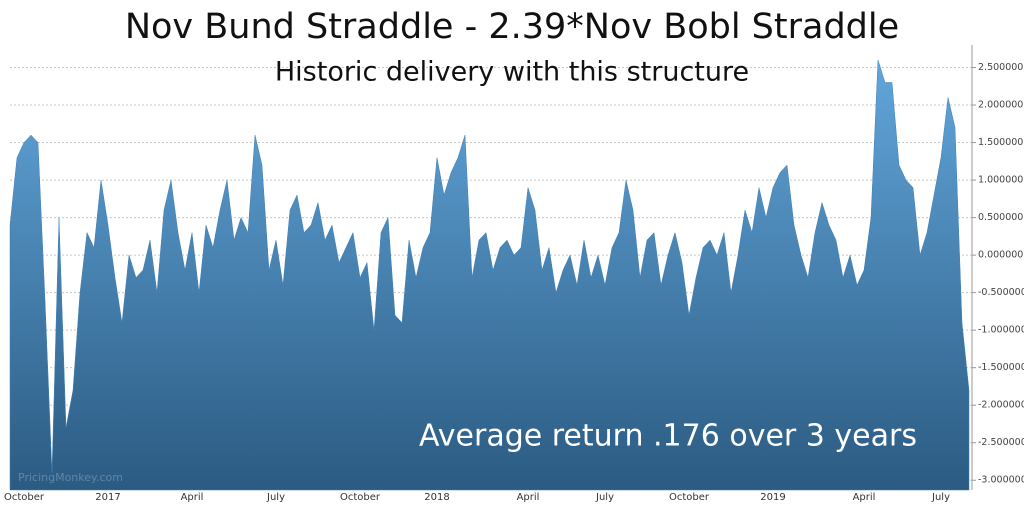 The height and width of the screenshot is (509, 1024). What do you see at coordinates (1000, 105) in the screenshot?
I see `y-tick-label: 2.000000` at bounding box center [1000, 105].